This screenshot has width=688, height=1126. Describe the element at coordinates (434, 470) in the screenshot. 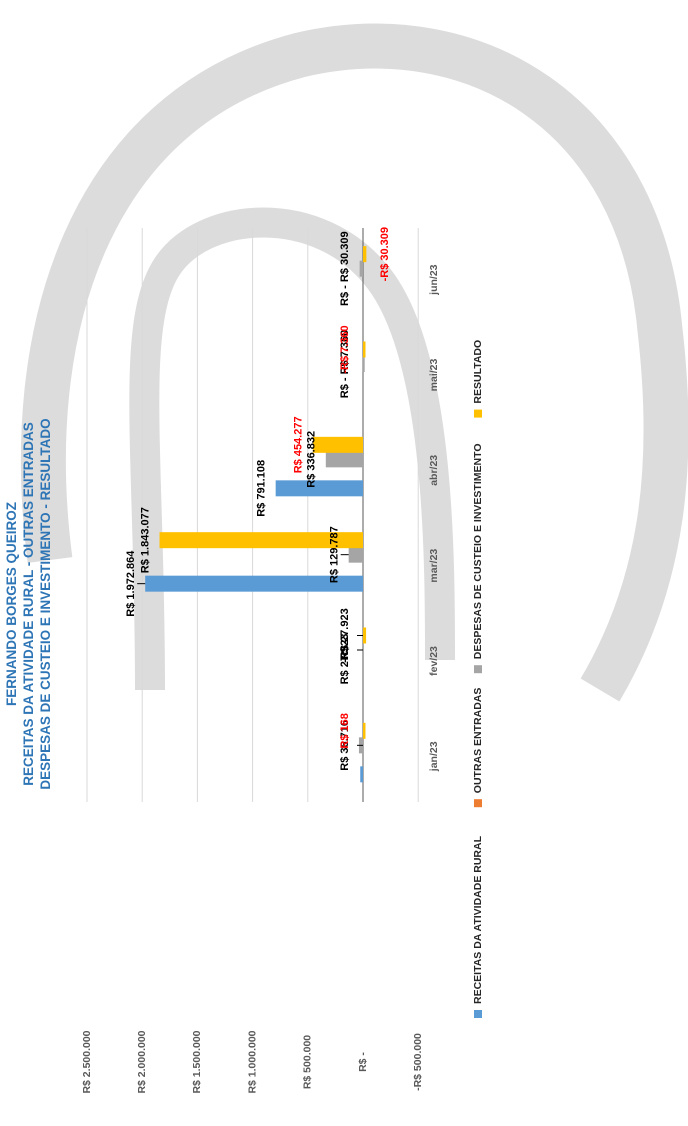

I see `x-tick-label: abr/23` at that location.